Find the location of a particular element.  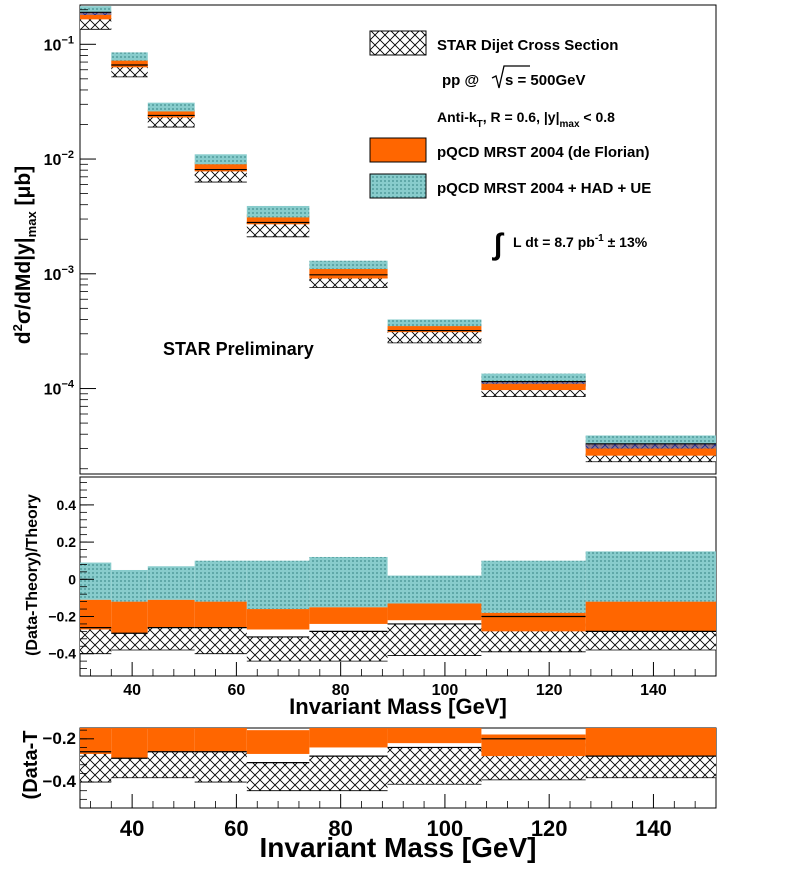

ratio-xtick-label-1: 60 is located at coordinates (236, 690).